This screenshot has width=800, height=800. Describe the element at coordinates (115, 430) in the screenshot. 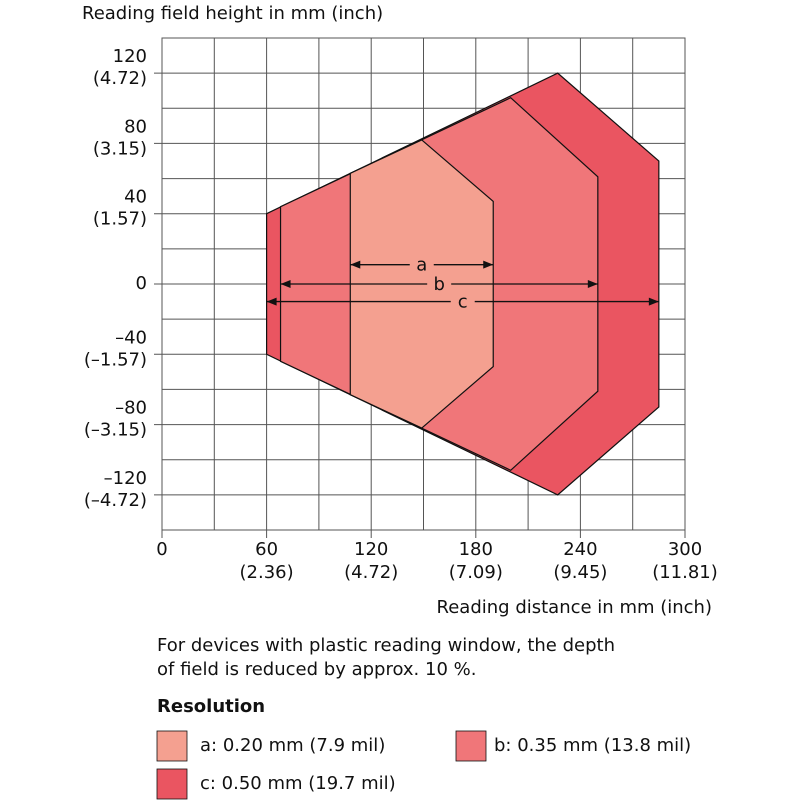

I see `y-tick-inch-label: (–3.15)` at that location.